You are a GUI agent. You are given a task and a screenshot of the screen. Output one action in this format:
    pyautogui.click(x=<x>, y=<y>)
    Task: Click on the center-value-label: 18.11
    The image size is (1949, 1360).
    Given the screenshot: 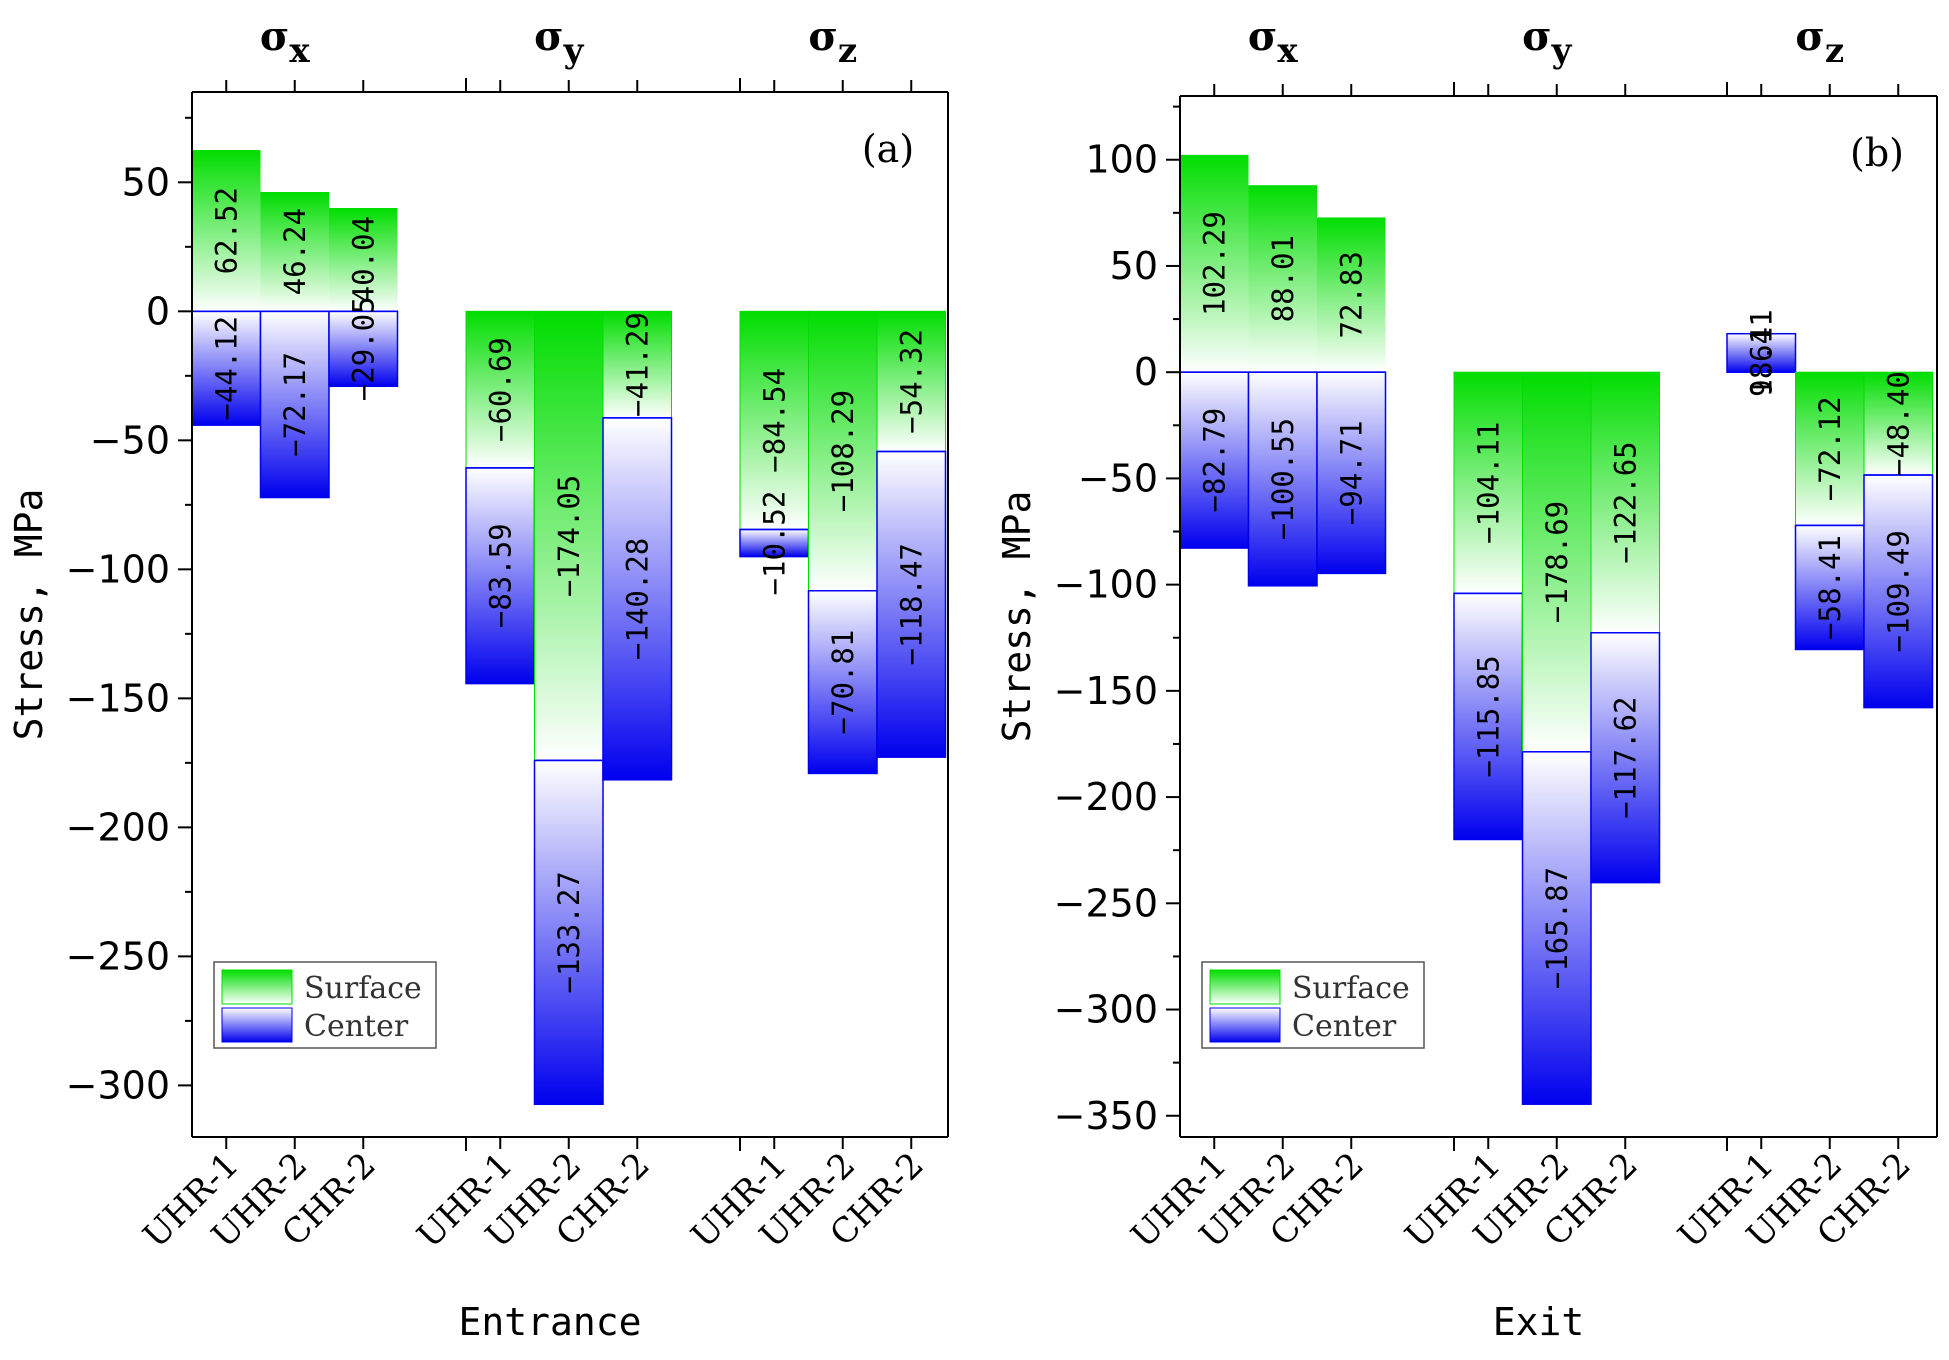 What is the action you would take?
    pyautogui.click(x=1761, y=352)
    